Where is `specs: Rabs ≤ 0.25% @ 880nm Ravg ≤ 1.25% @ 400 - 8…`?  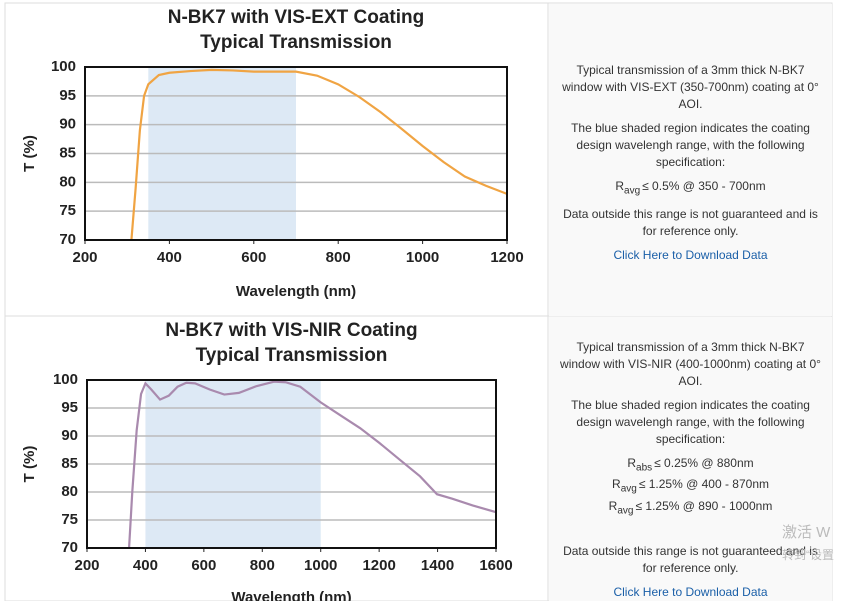
specs: Rabs ≤ 0.25% @ 880nm Ravg ≤ 1.25% @ 400 - 8… is located at coordinates (690, 487).